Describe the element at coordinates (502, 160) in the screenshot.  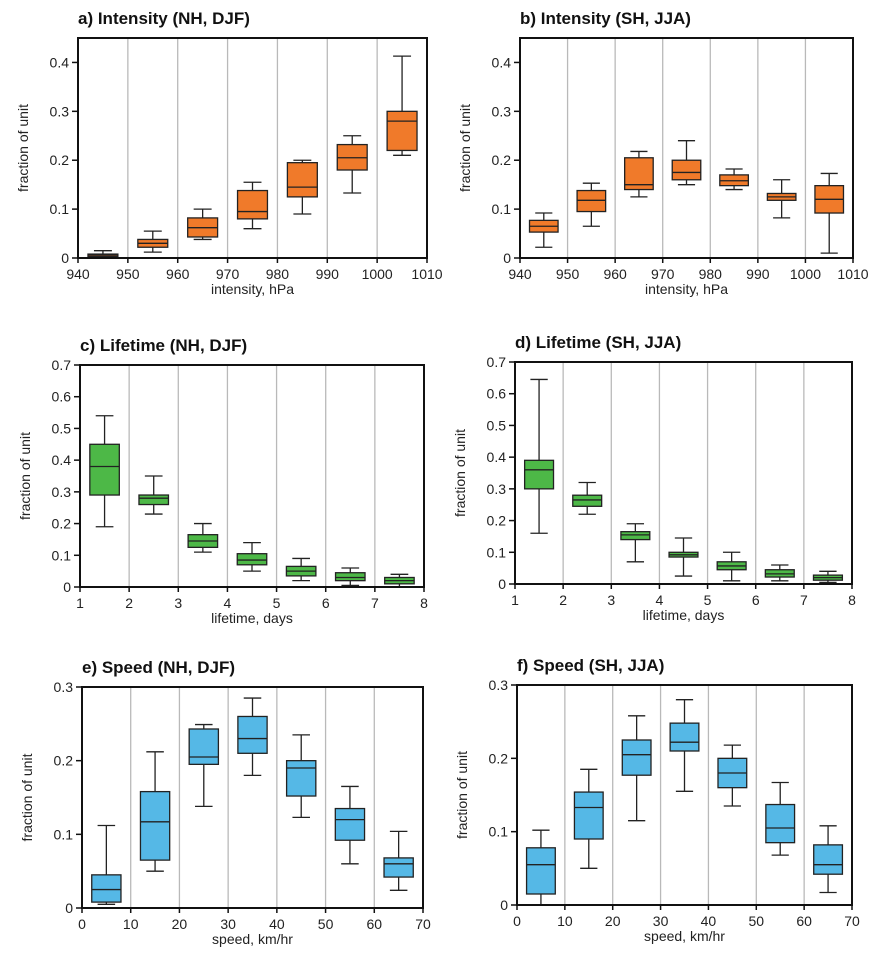
I see `y-tick-label: 0.2` at that location.